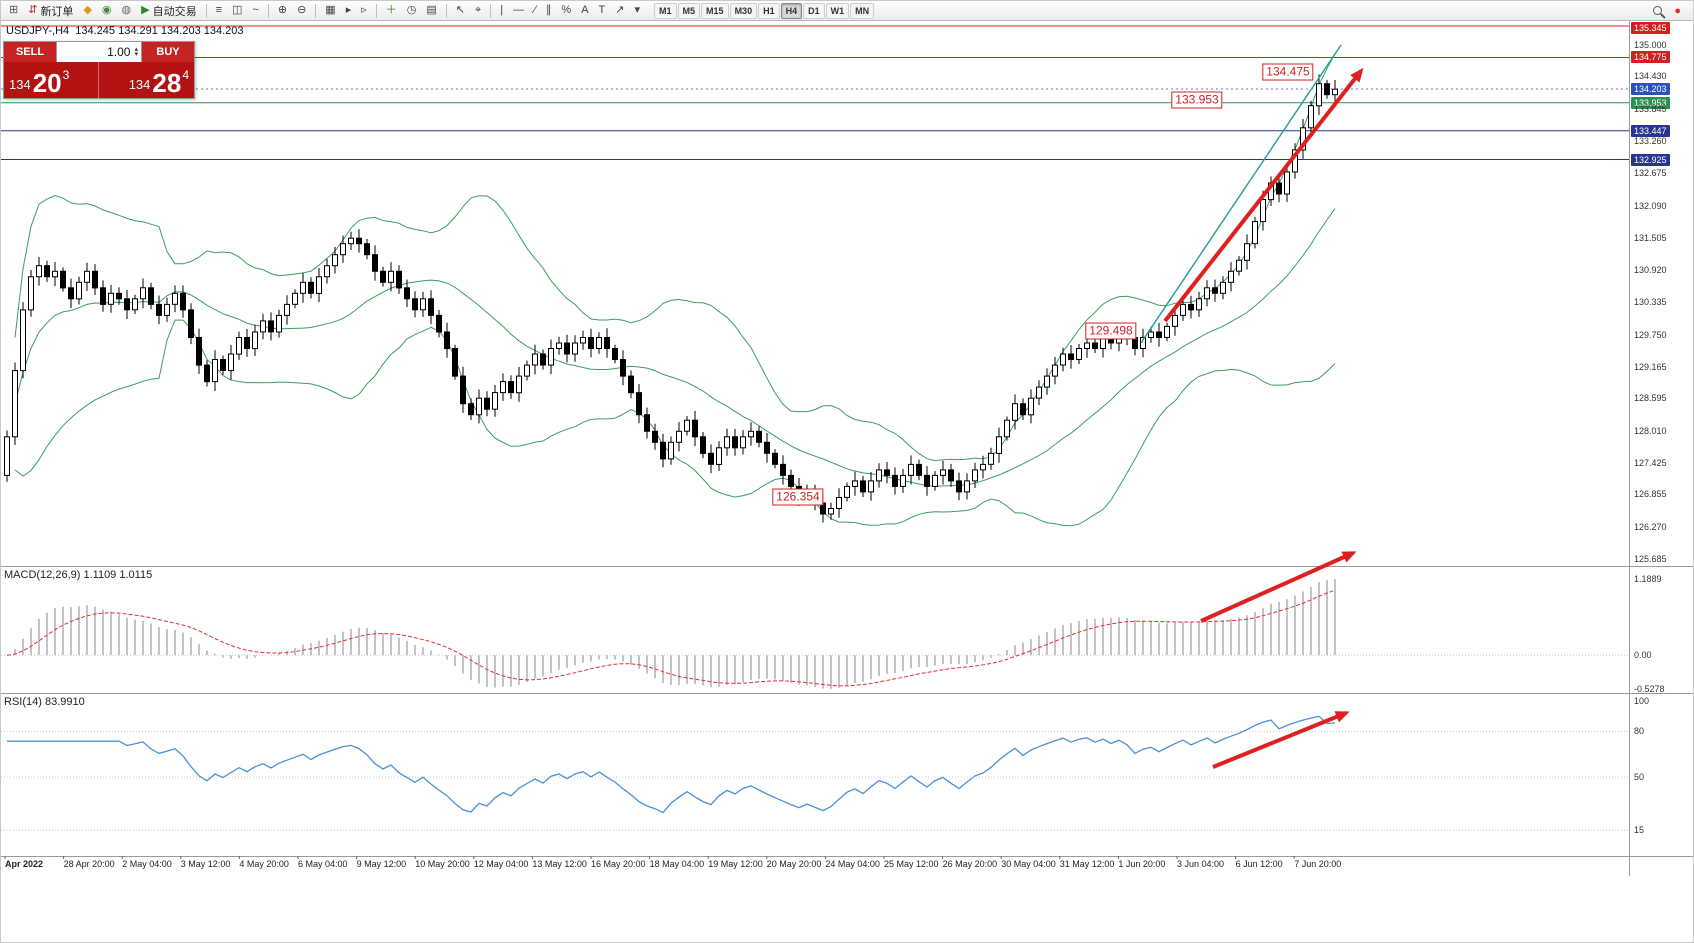 The height and width of the screenshot is (943, 1694). What do you see at coordinates (1650, 270) in the screenshot?
I see `price-tick: 130.920` at bounding box center [1650, 270].